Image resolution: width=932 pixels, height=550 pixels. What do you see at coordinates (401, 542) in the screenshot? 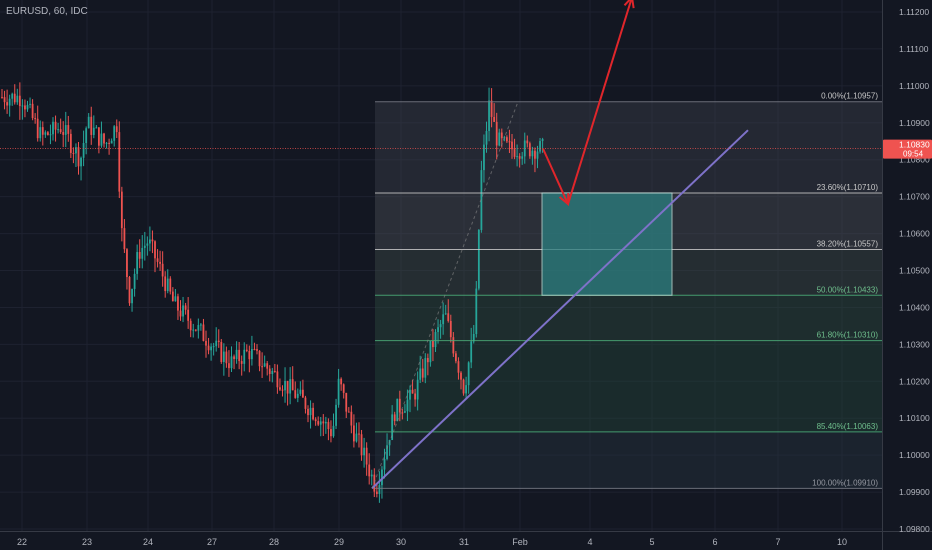
I see `time-tick-label: 30` at bounding box center [401, 542].